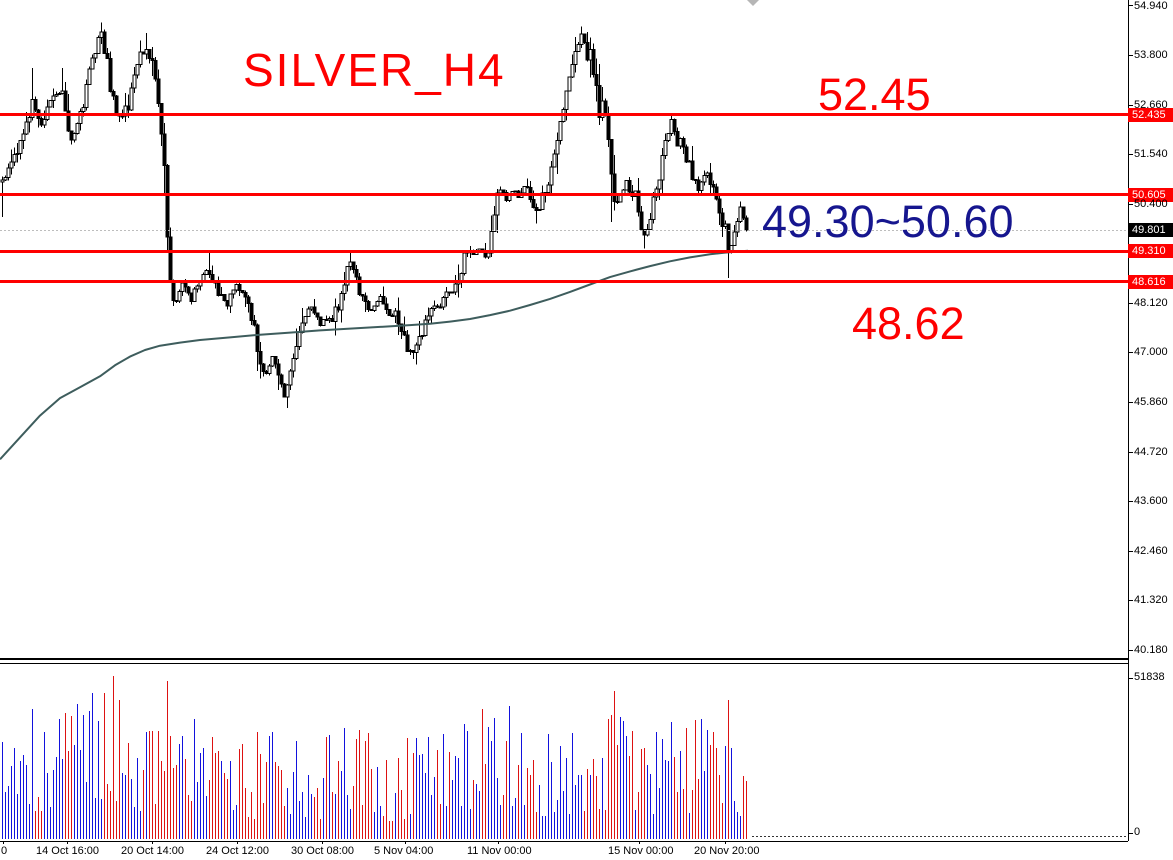  What do you see at coordinates (1151, 551) in the screenshot?
I see `price-axis-label: 42.460` at bounding box center [1151, 551].